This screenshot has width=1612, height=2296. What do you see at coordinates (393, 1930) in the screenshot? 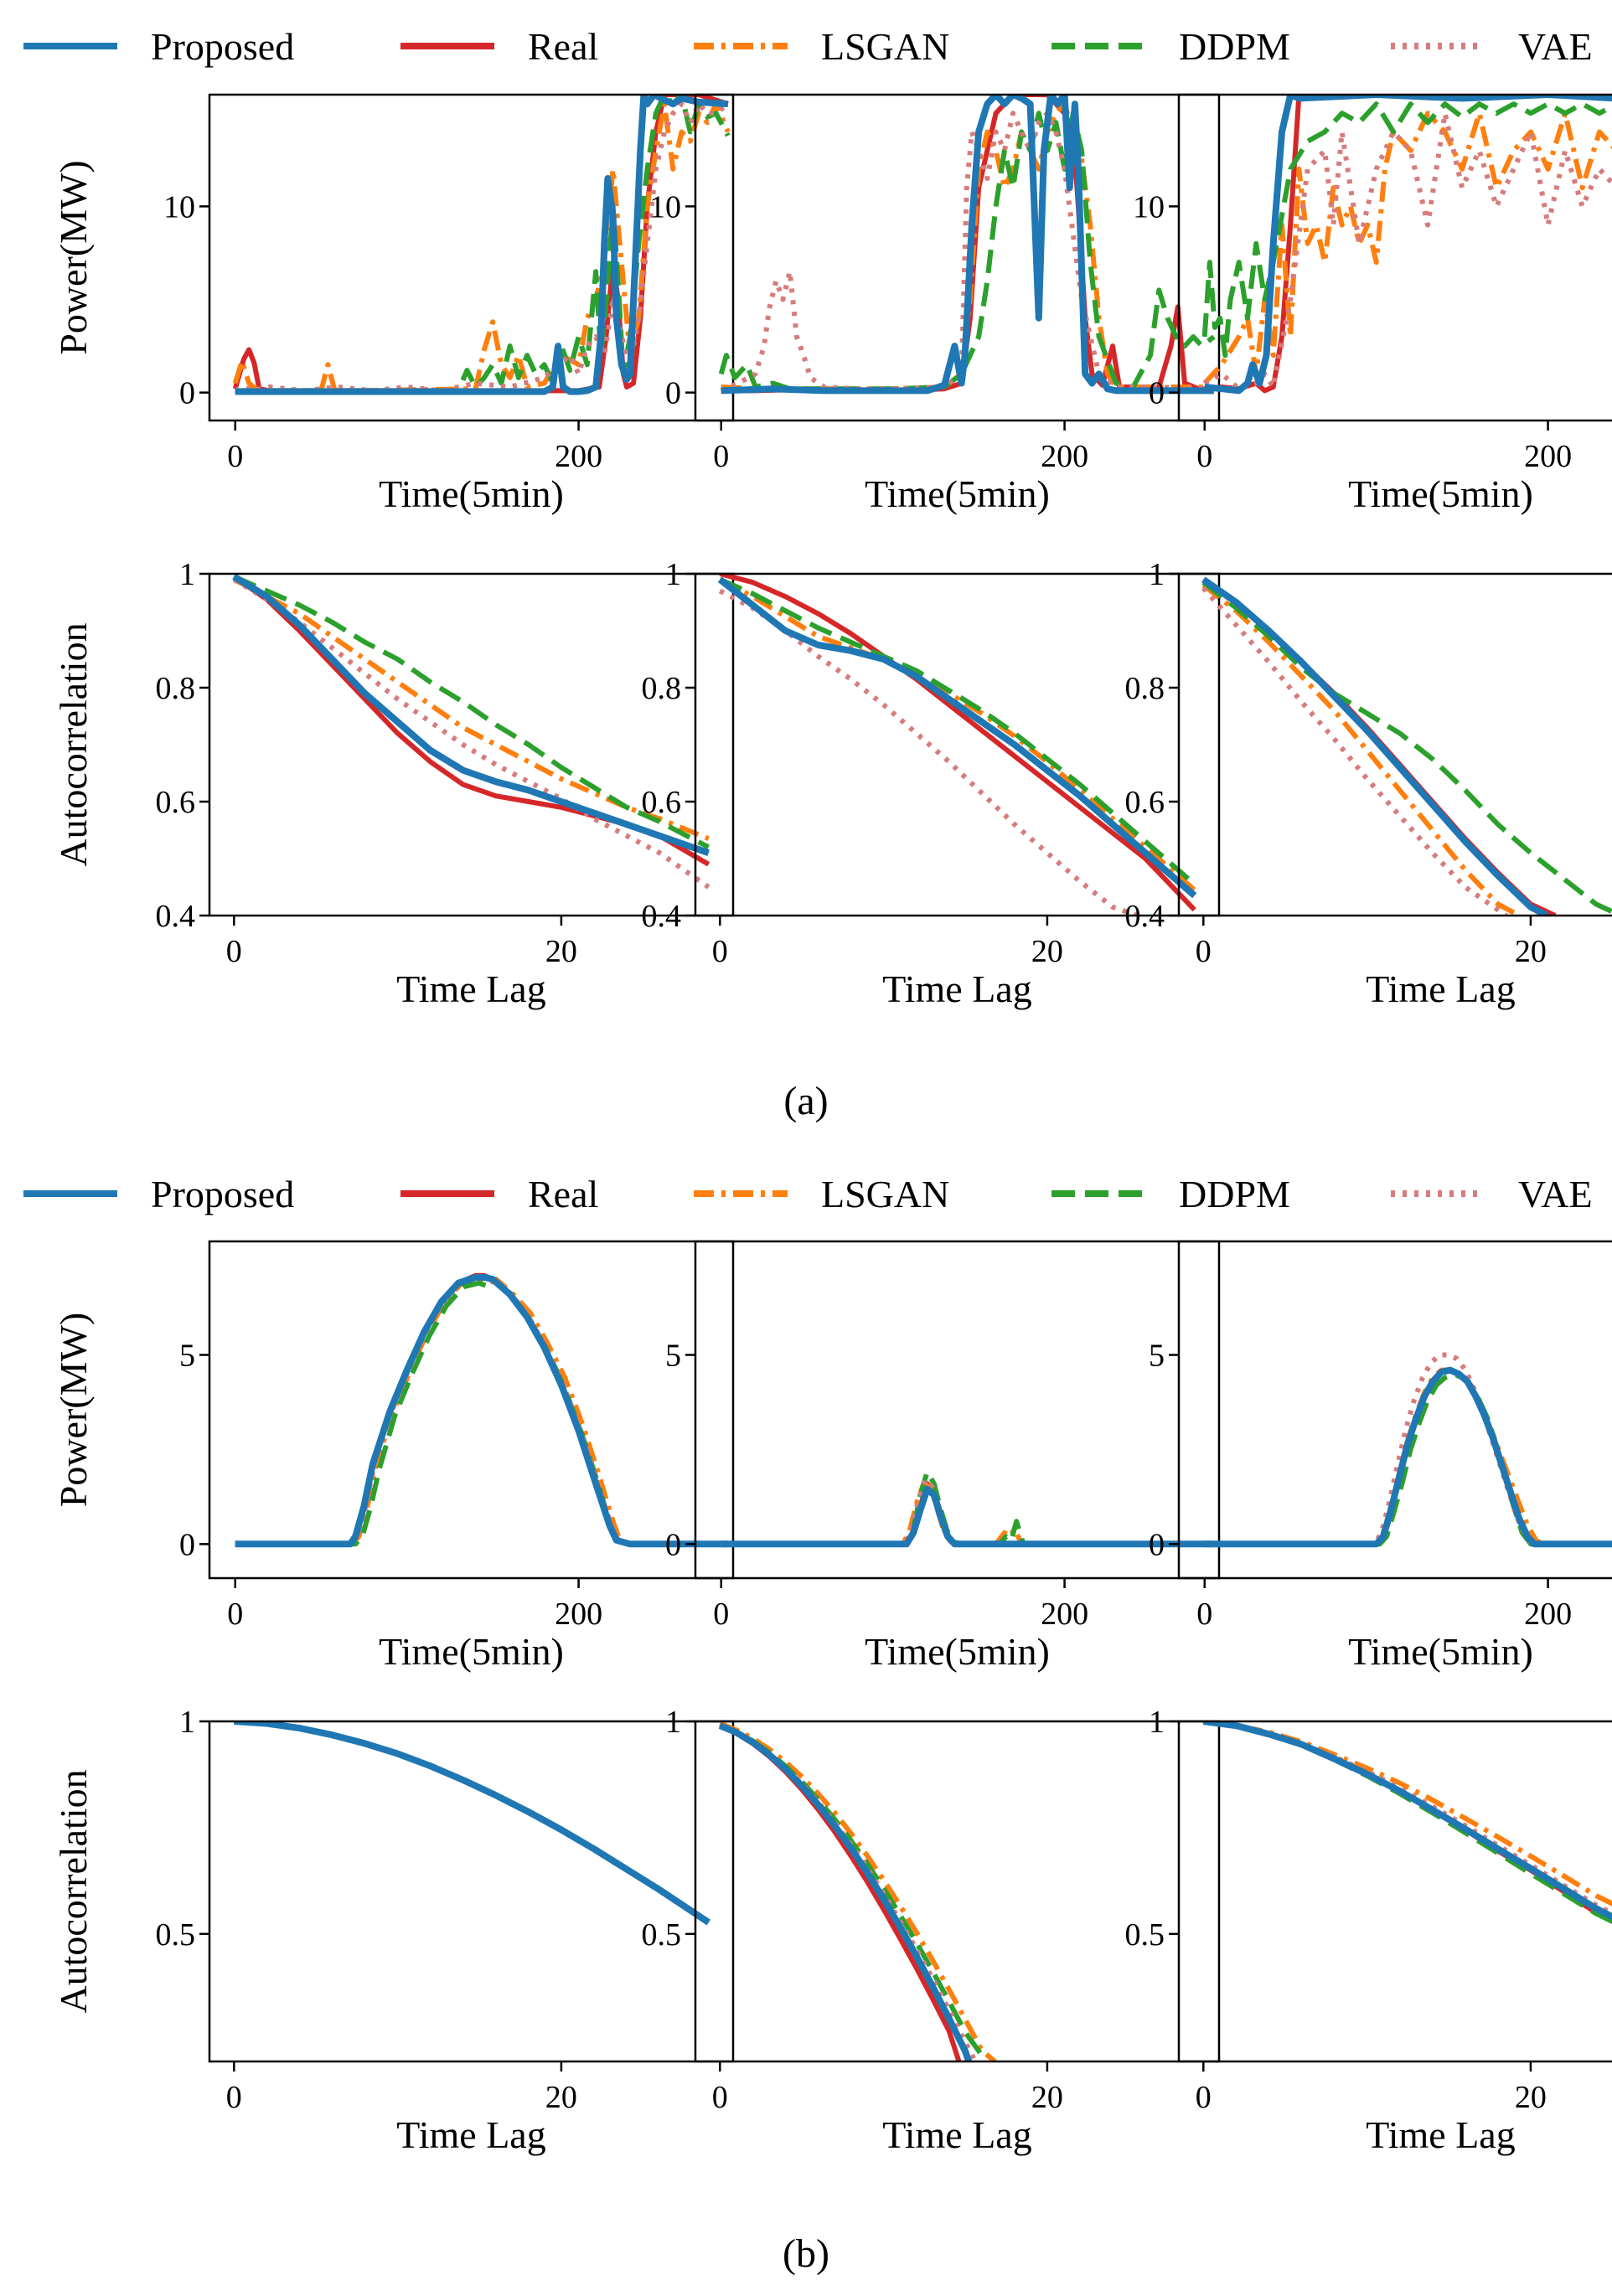
I see `panel-b-acf-1: 0 20 0.5 1 Time Lag Autocorrelation` at bounding box center [393, 1930].